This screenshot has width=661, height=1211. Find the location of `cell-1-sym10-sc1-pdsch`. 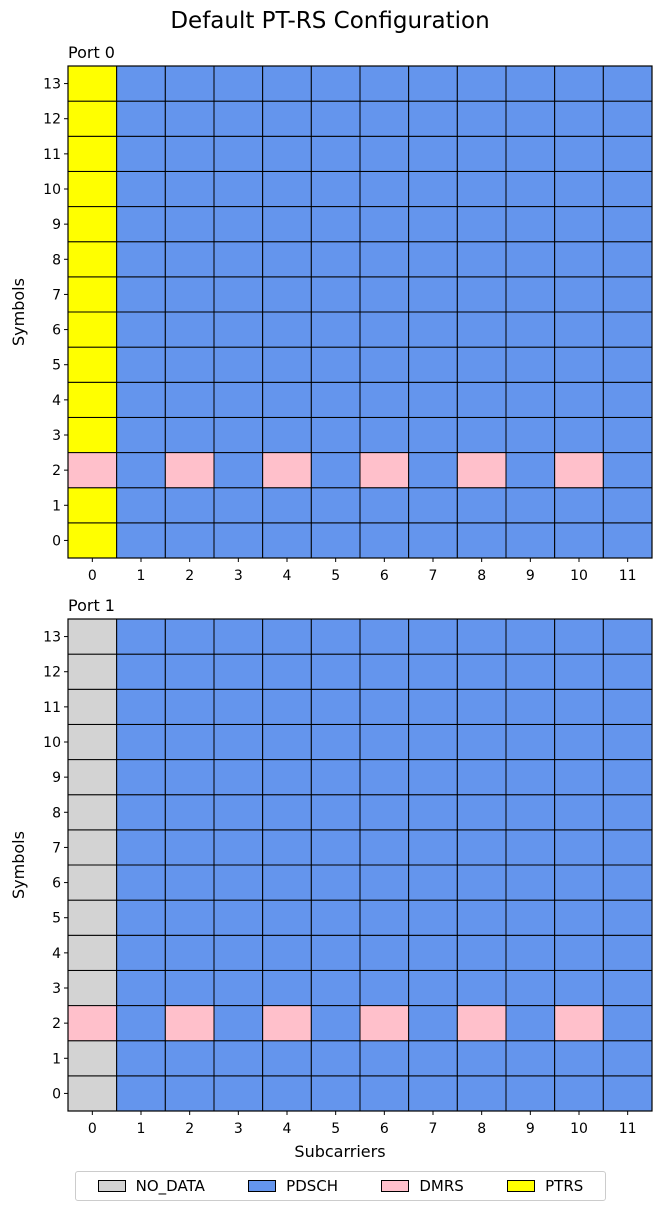

cell-1-sym10-sc1-pdsch is located at coordinates (141, 742).